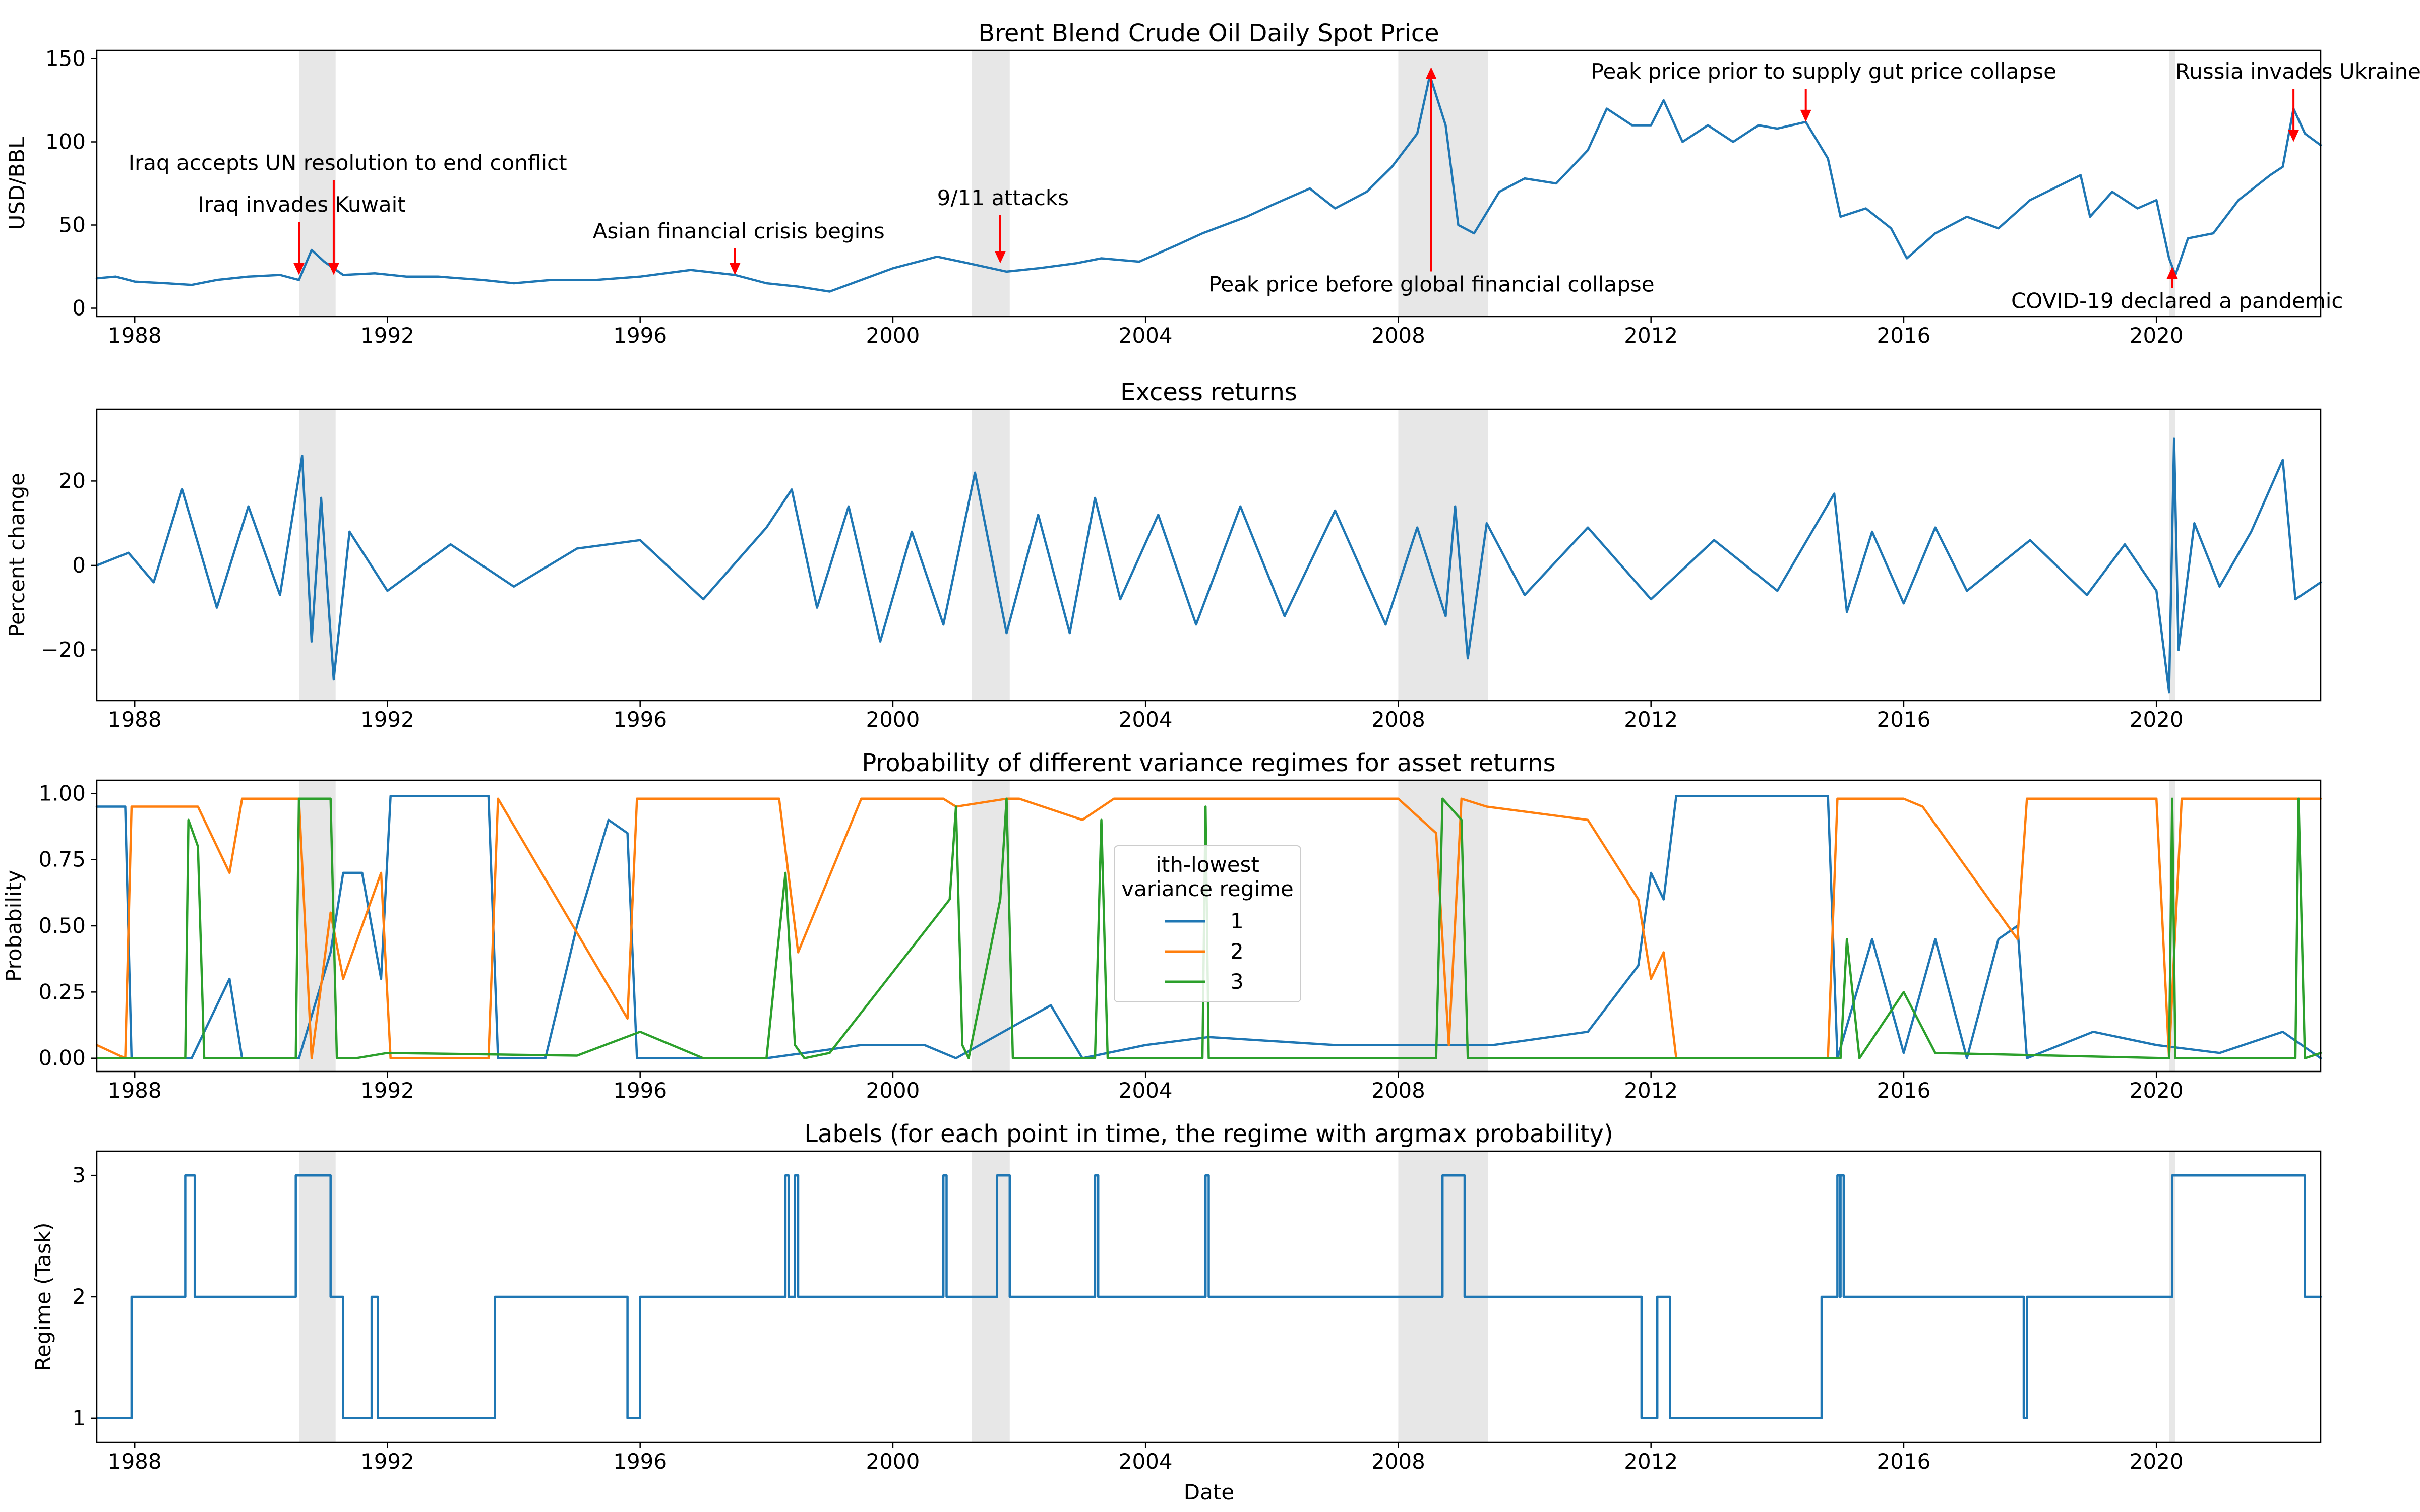 The image size is (2420, 1512). I want to click on panel-1-annotation-label-8: COVID-19 declared a pandemic, so click(2177, 301).